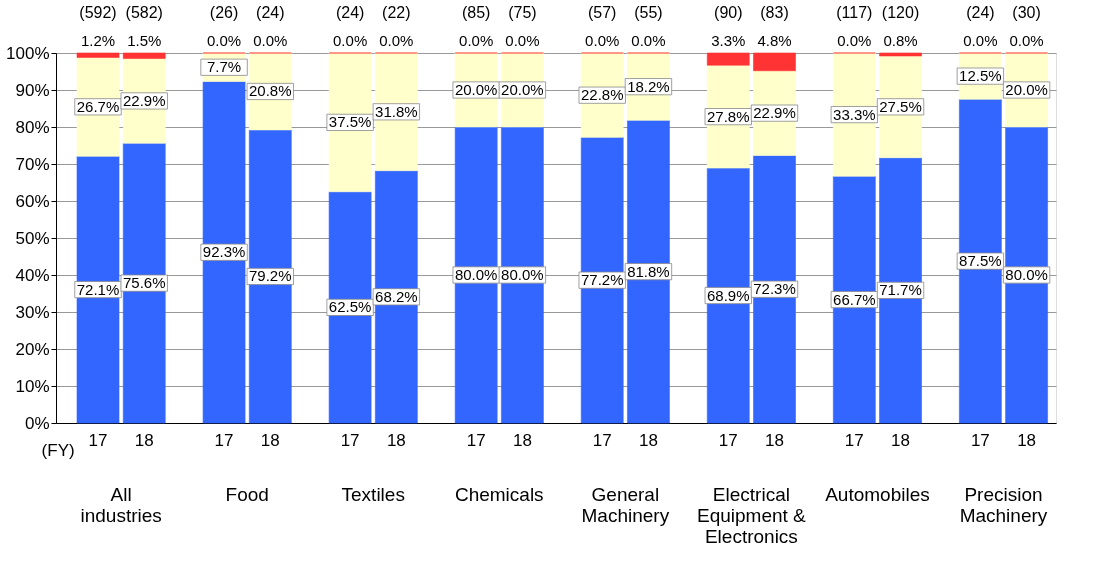 This screenshot has height=588, width=1102. What do you see at coordinates (980, 261) in the screenshot?
I see `data-label: 87.5%` at bounding box center [980, 261].